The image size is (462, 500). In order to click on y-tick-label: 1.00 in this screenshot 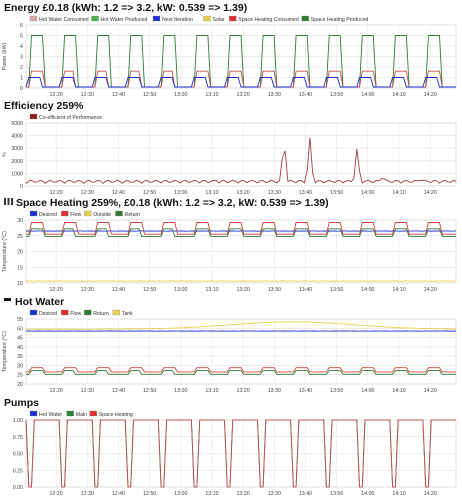, I will do `click(18, 421)`.